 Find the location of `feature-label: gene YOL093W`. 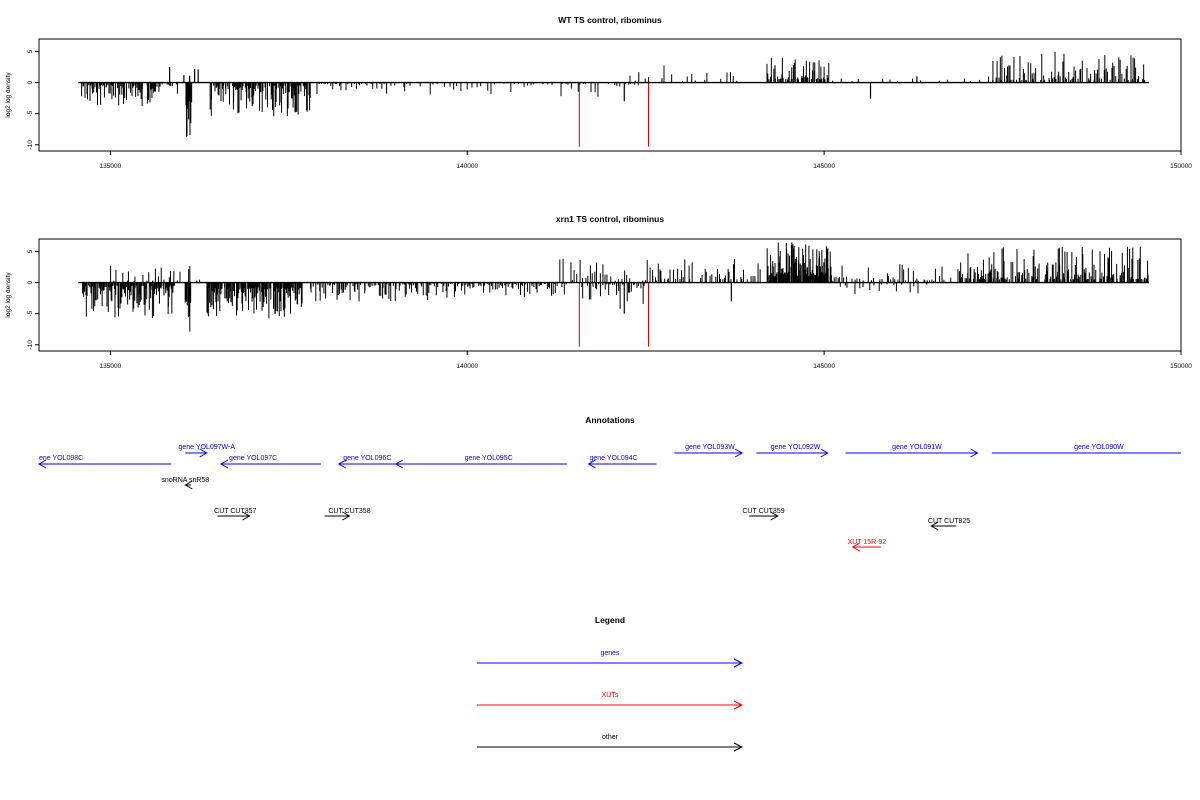

feature-label: gene YOL093W is located at coordinates (710, 447).